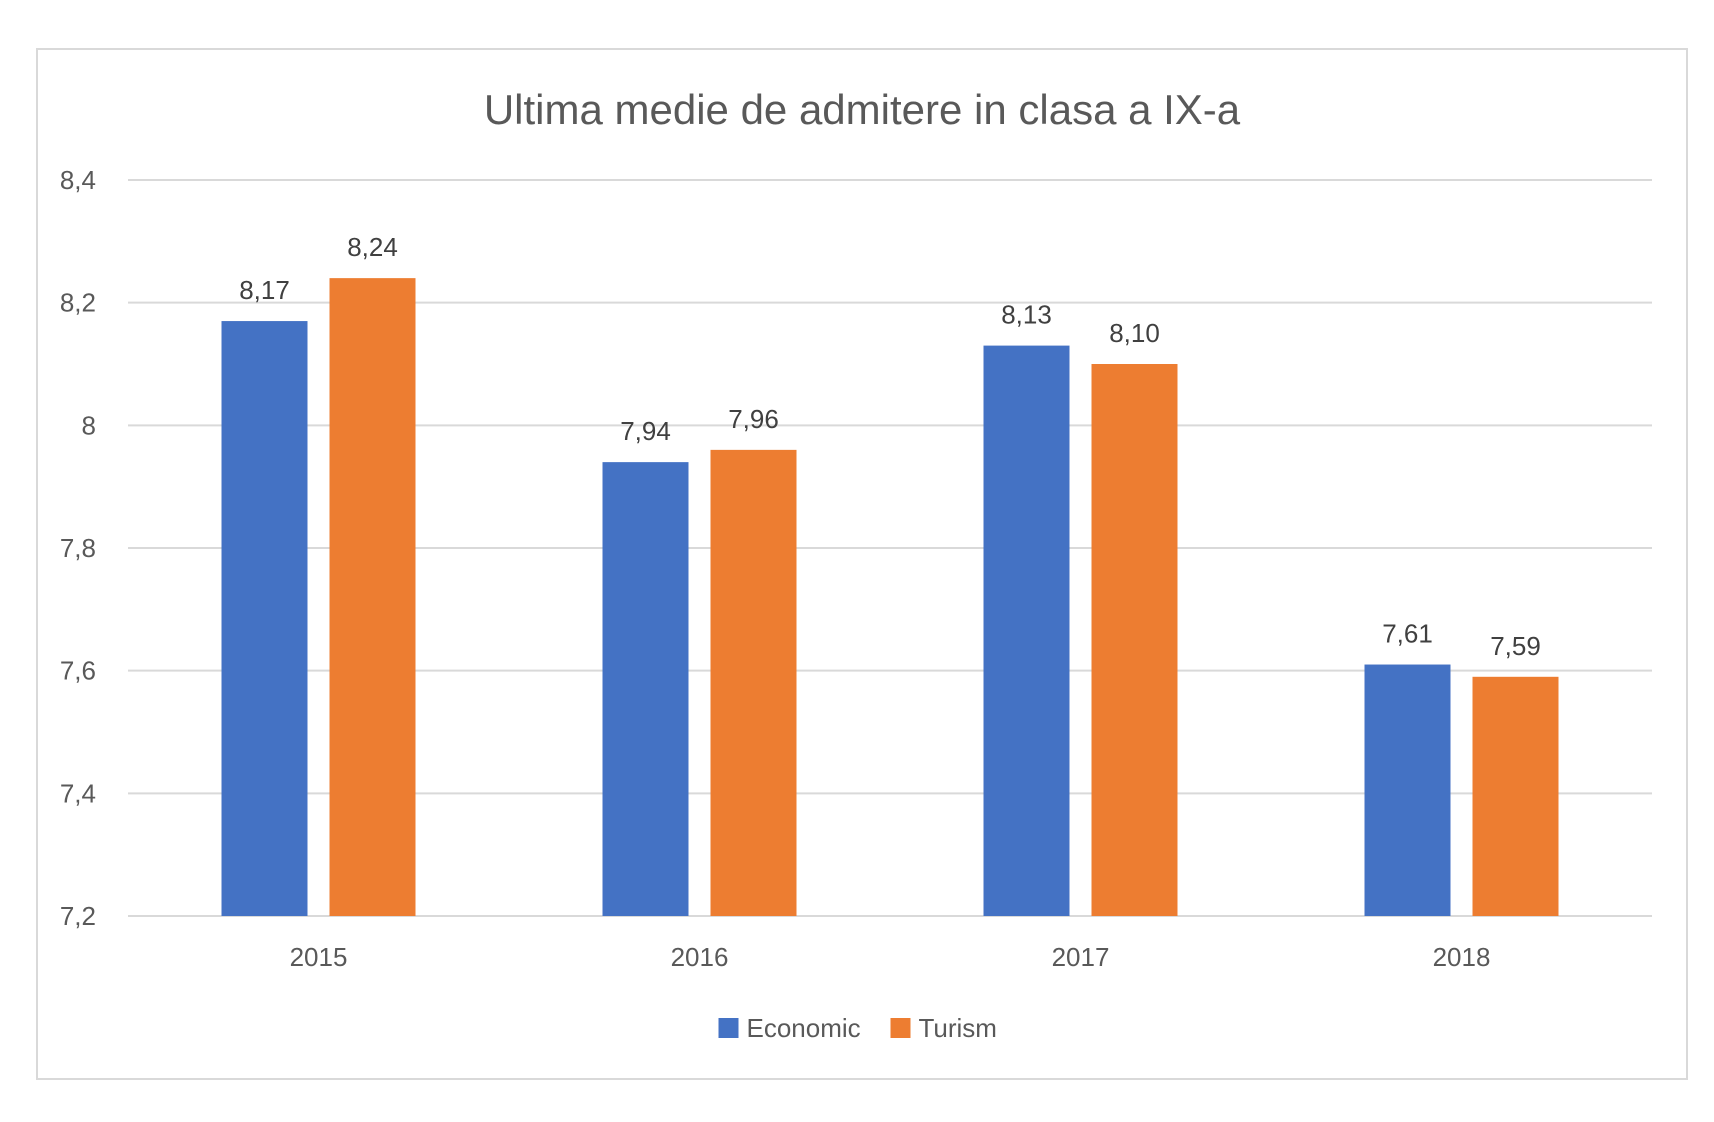  Describe the element at coordinates (1407, 790) in the screenshot. I see `bar-economic-2018` at that location.